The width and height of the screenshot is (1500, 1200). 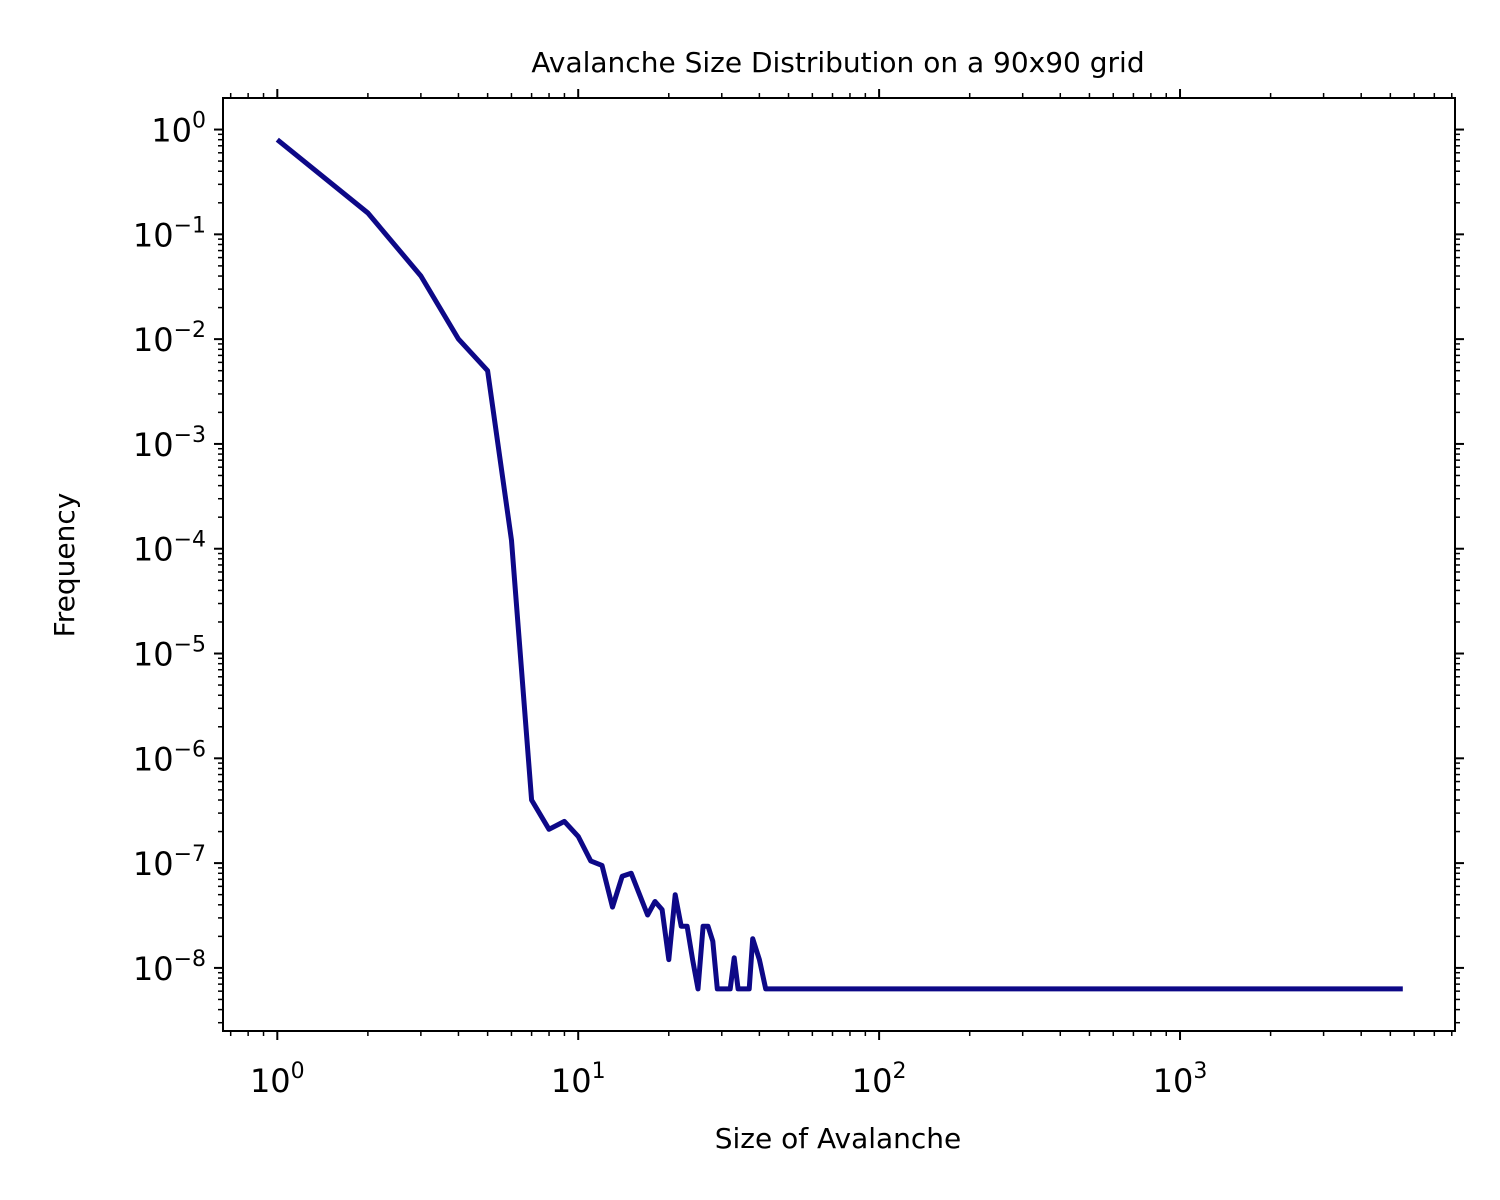 What do you see at coordinates (169, 967) in the screenshot?
I see `y-tick-label: 10⁻⁸` at bounding box center [169, 967].